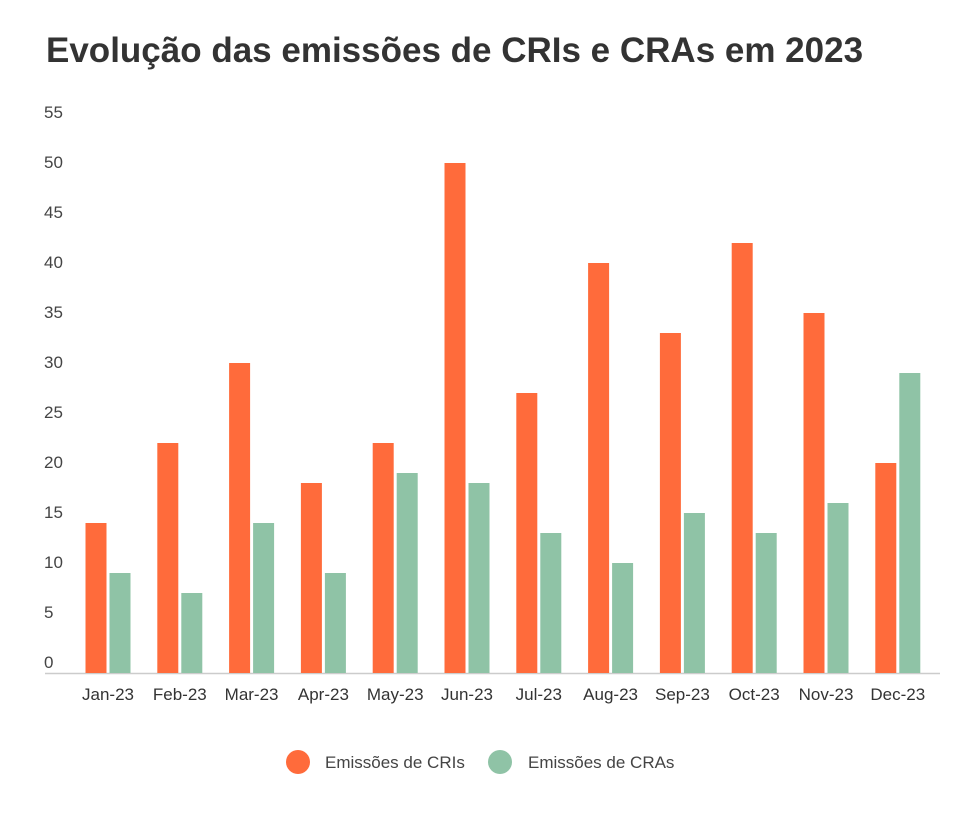 Image resolution: width=957 pixels, height=813 pixels. I want to click on x-tick-label: Jan-23, so click(108, 694).